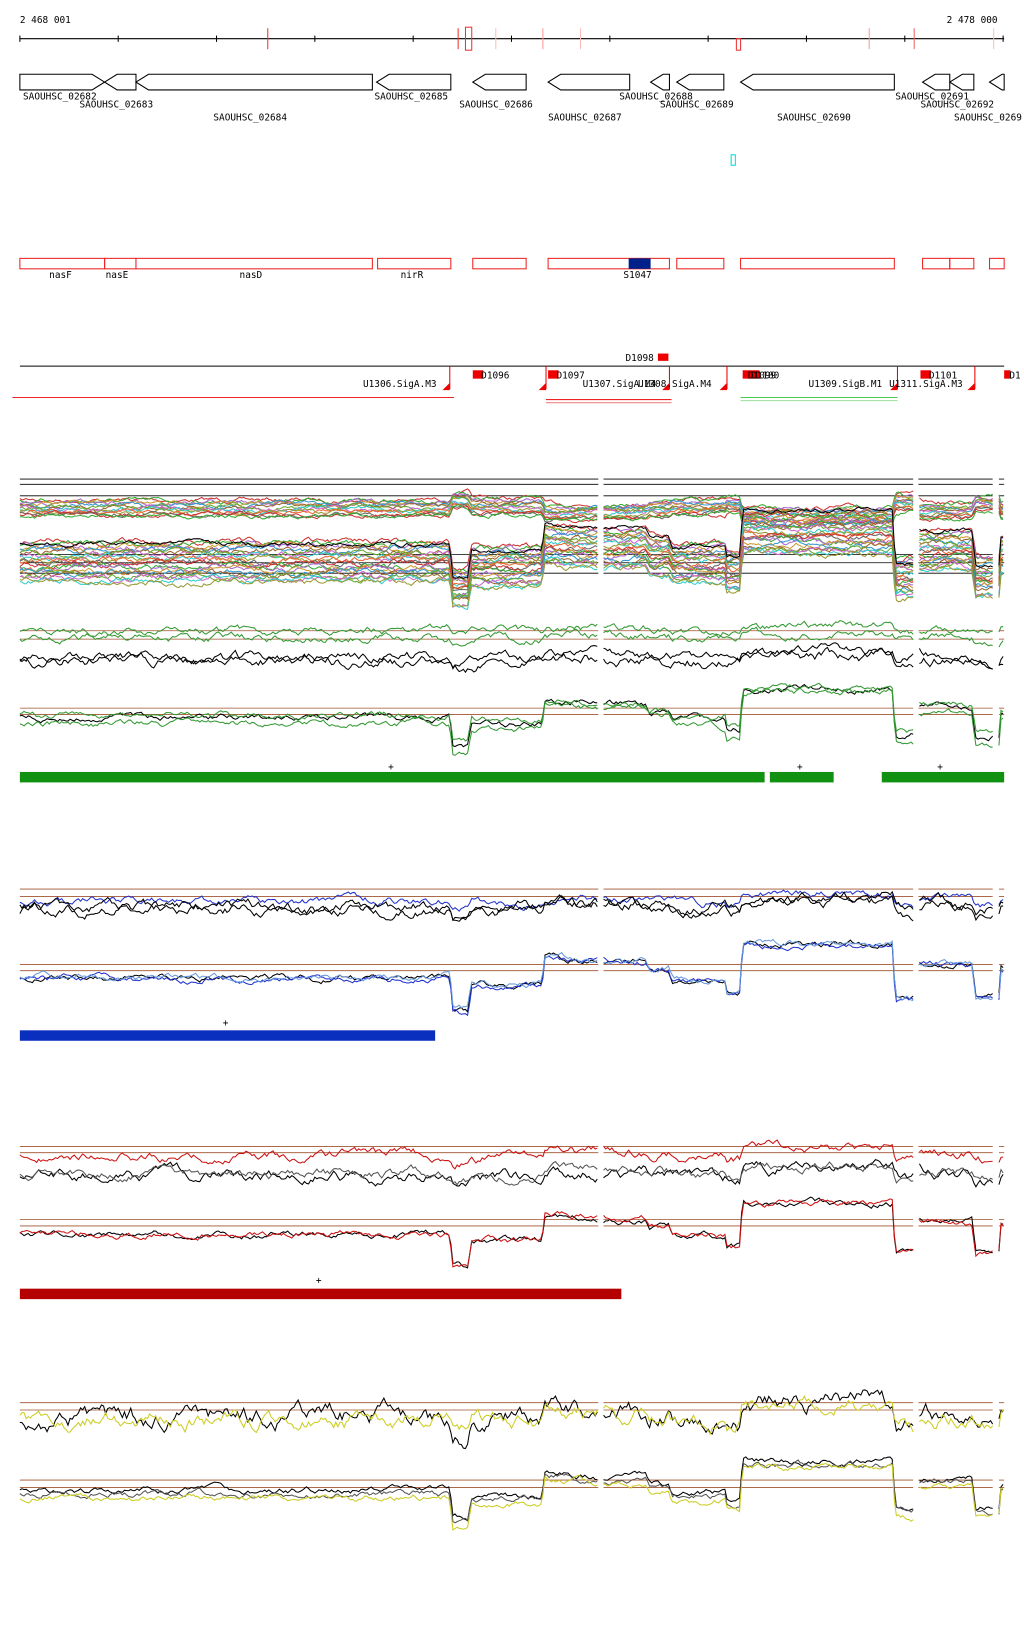 The width and height of the screenshot is (1024, 1640). I want to click on label: S1047, so click(637, 275).